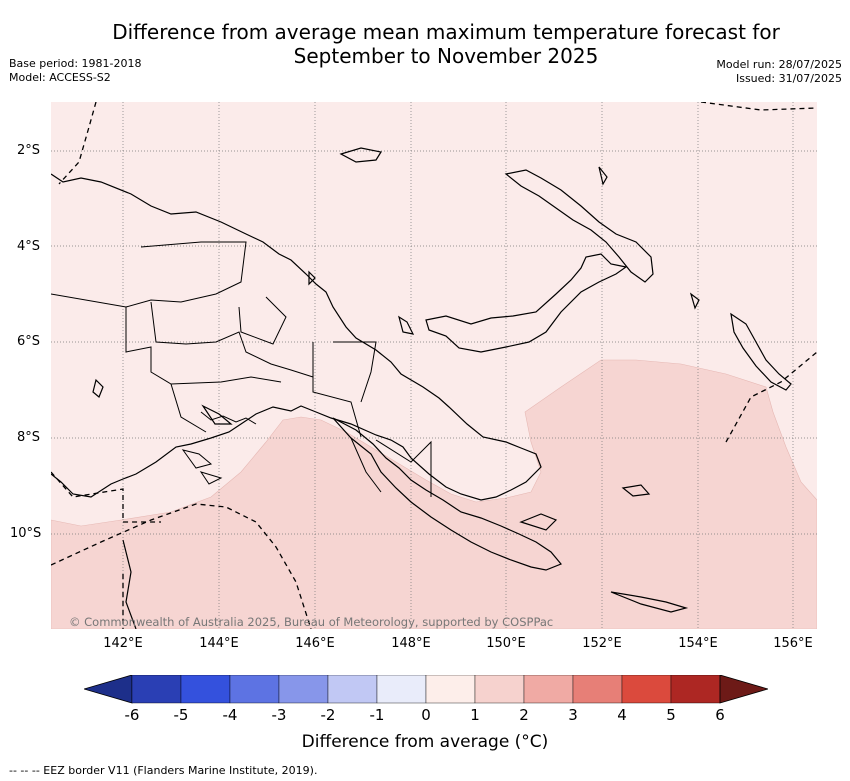 This screenshot has width=850, height=781. I want to click on issued-date: Issued: 31/07/2025, so click(788, 78).